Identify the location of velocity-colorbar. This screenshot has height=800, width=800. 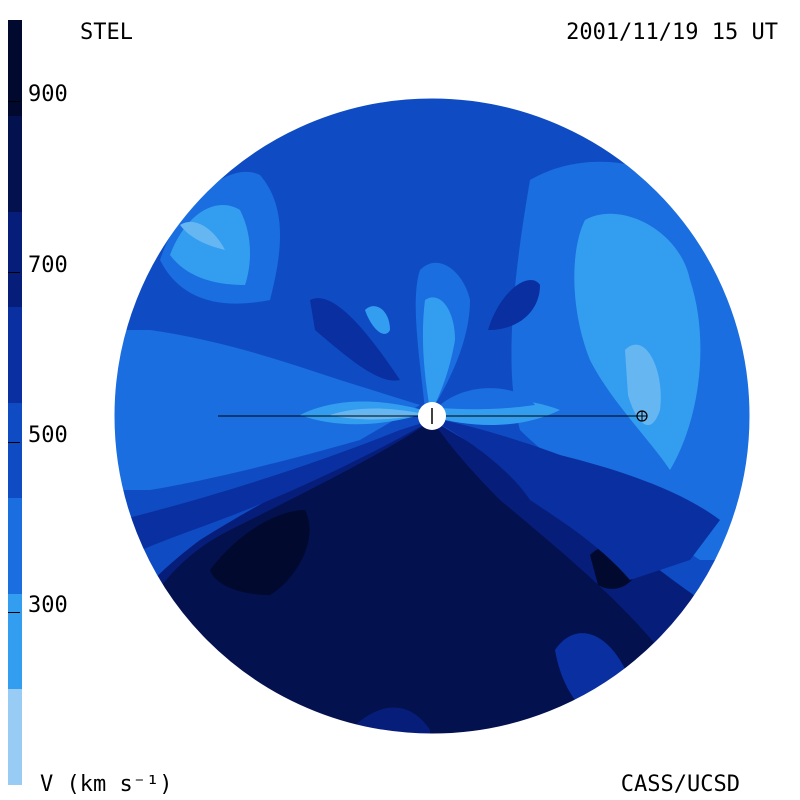
(15, 402).